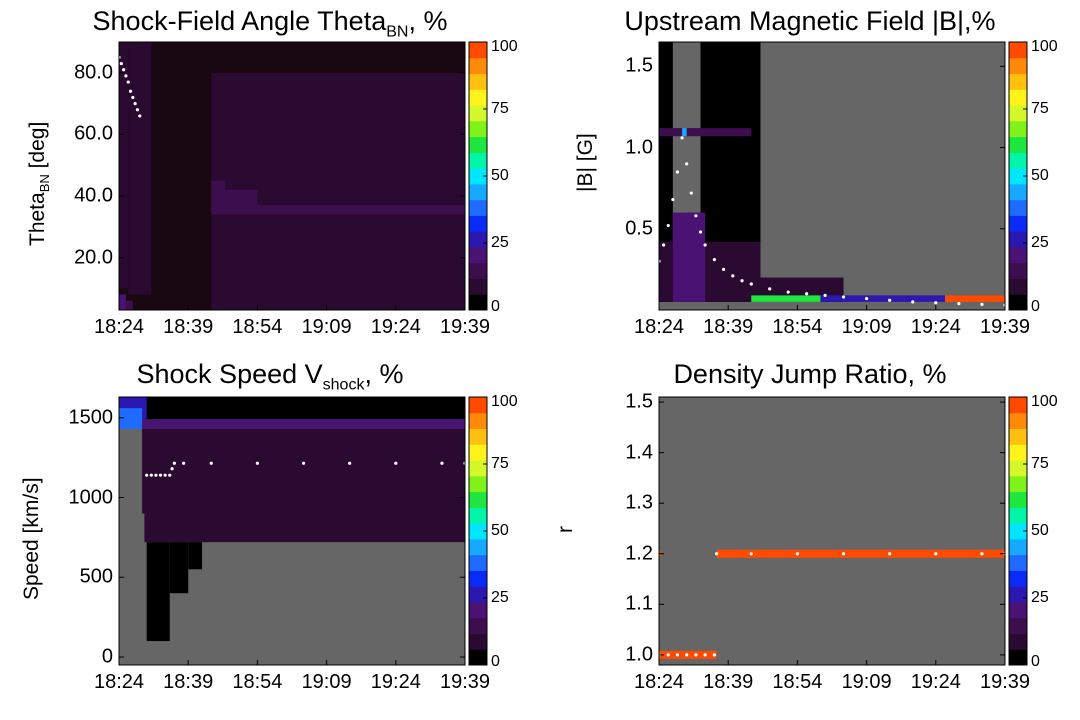 Image resolution: width=1080 pixels, height=720 pixels. Describe the element at coordinates (93, 195) in the screenshot. I see `y-tick-label: 40.0` at that location.